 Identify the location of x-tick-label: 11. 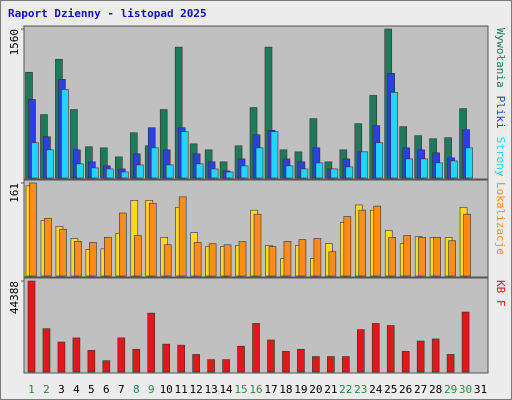
(181, 389).